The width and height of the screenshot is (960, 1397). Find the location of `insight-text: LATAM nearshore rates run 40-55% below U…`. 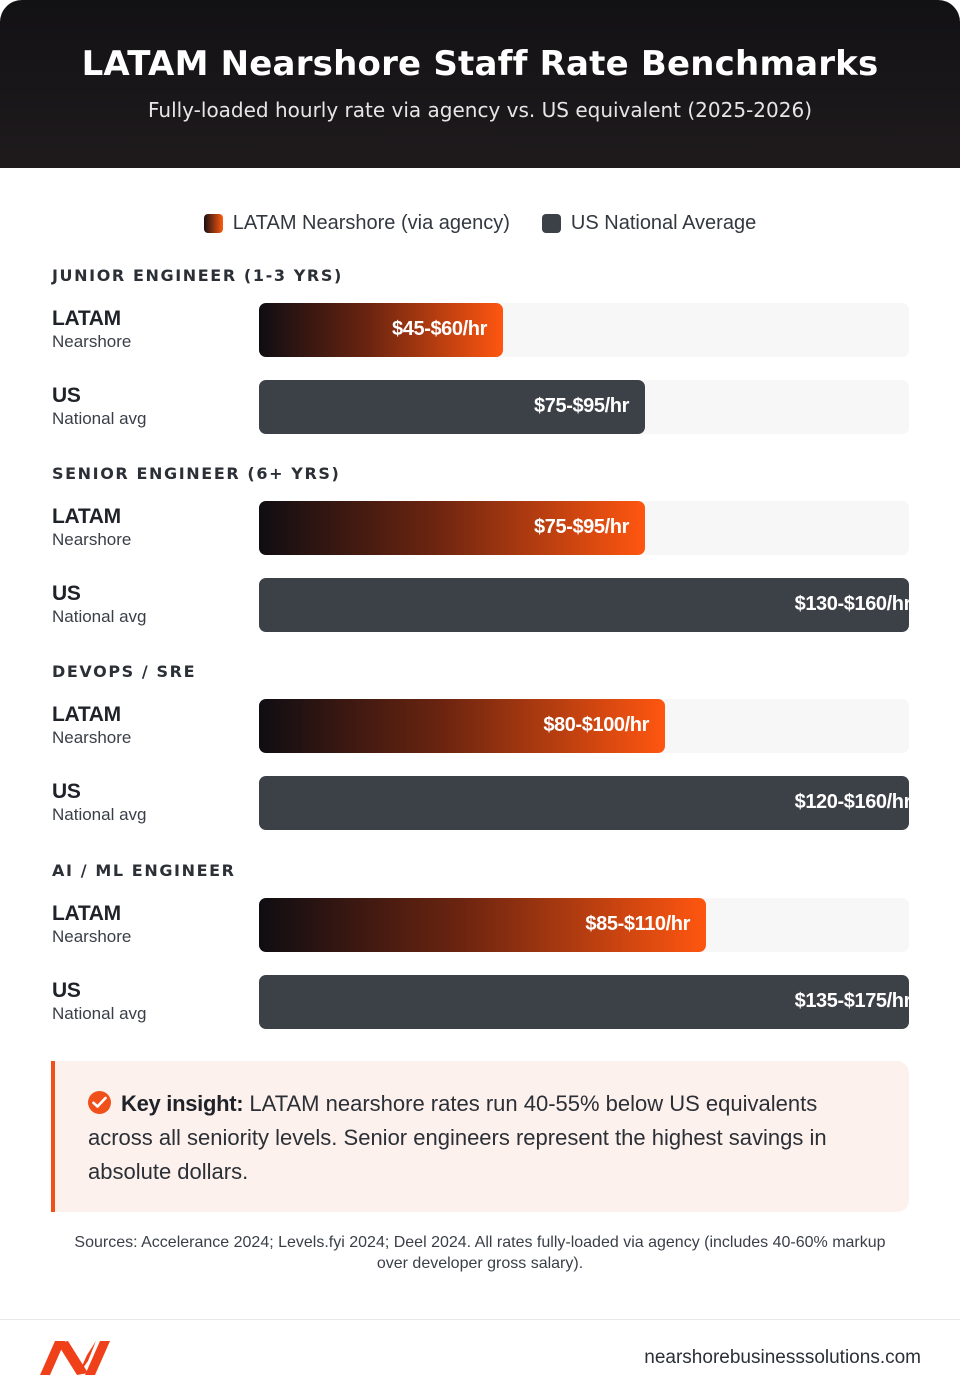

insight-text: LATAM nearshore rates run 40-55% below U… is located at coordinates (457, 1137).